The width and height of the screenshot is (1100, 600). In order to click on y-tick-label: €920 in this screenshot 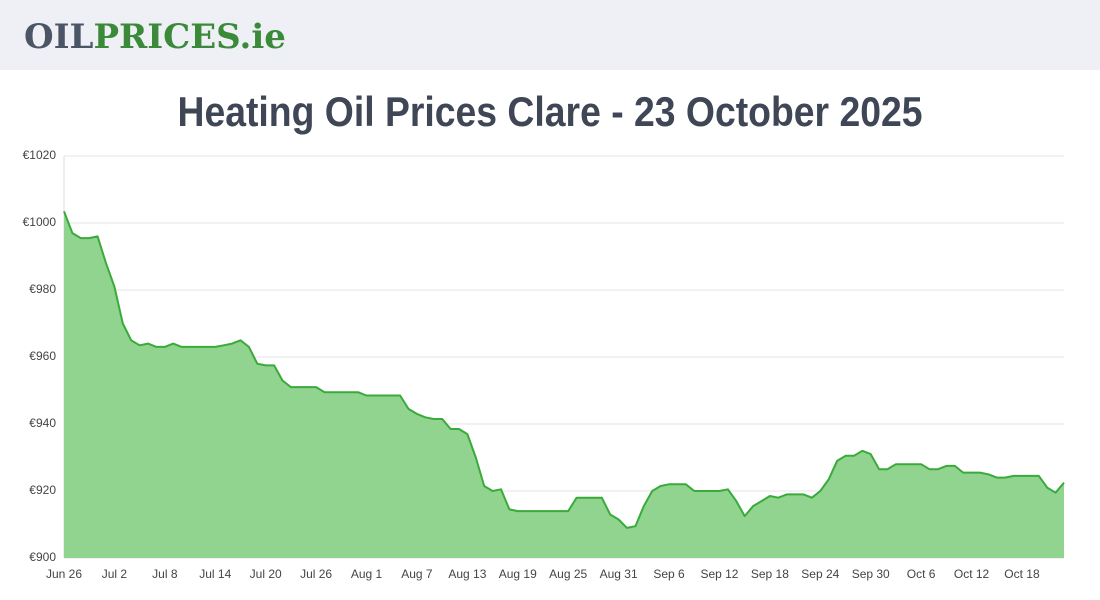, I will do `click(42, 490)`.